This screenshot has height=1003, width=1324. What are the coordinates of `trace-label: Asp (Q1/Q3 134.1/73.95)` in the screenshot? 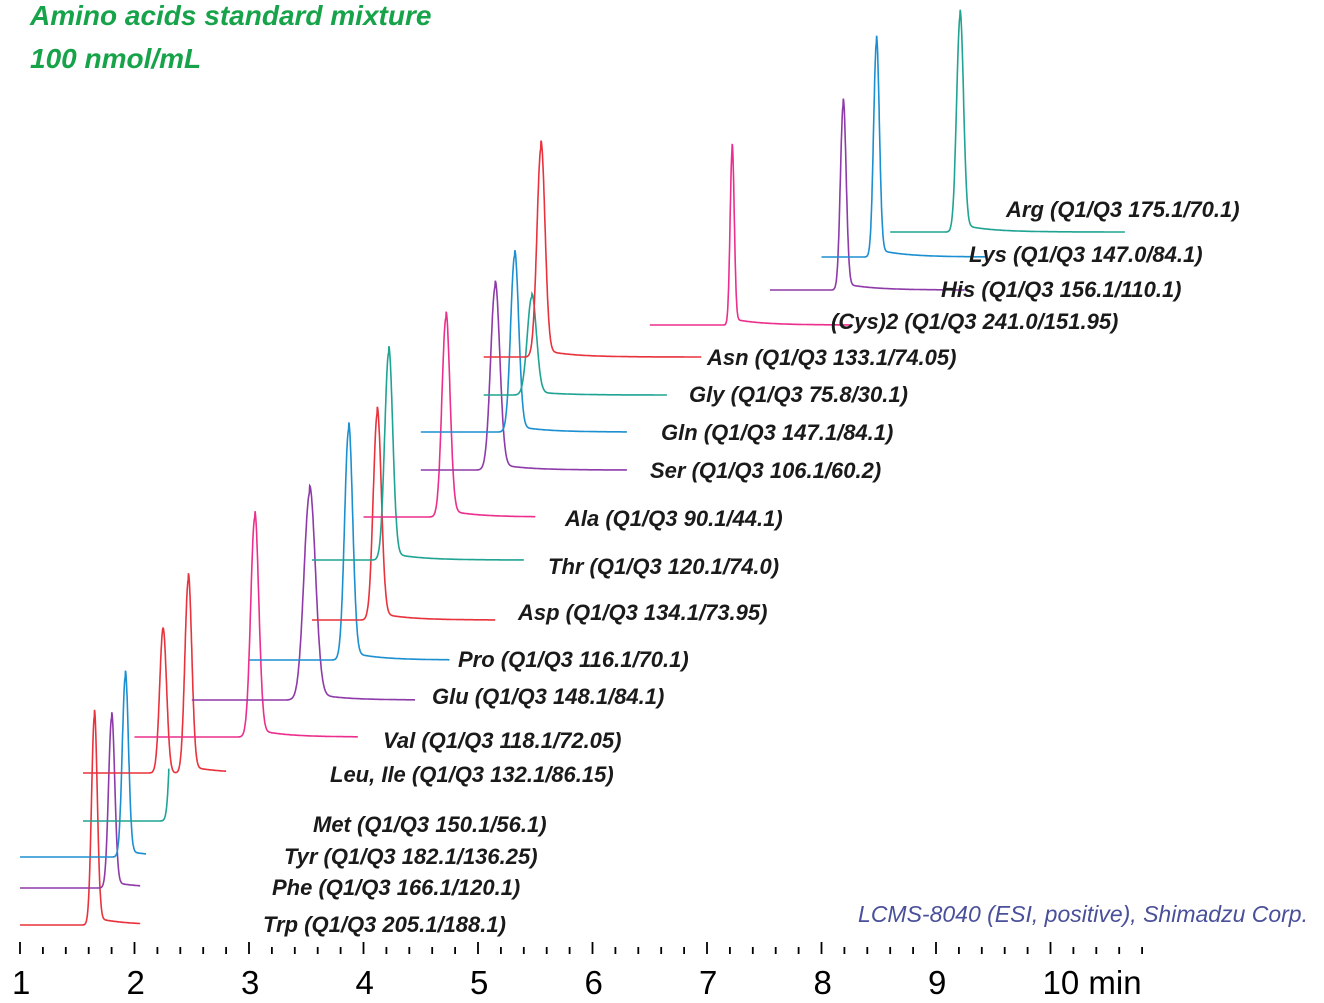 It's located at (642, 612).